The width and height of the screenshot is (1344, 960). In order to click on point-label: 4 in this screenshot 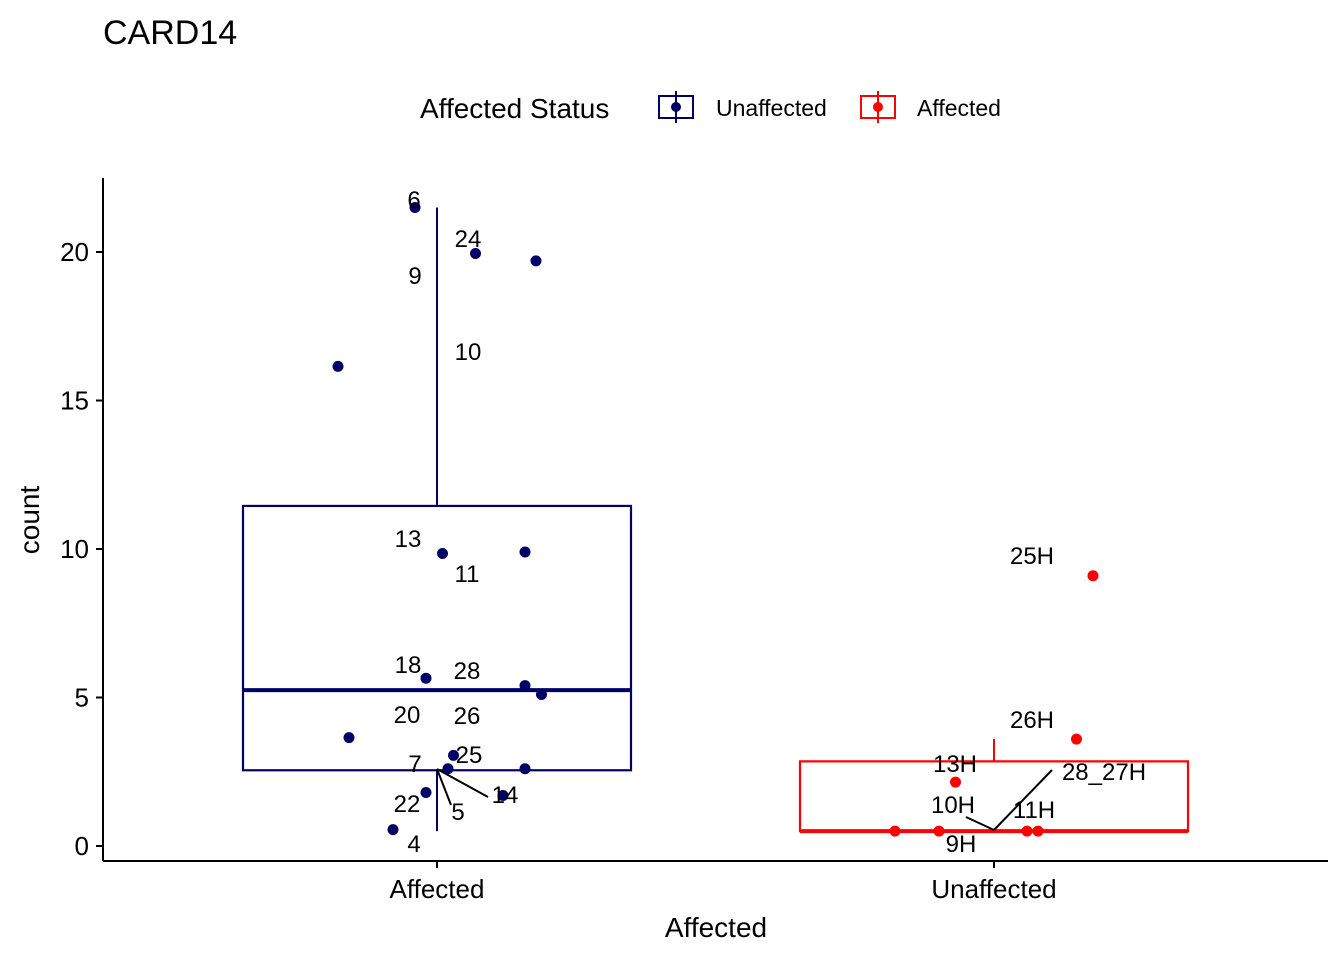, I will do `click(413, 844)`.